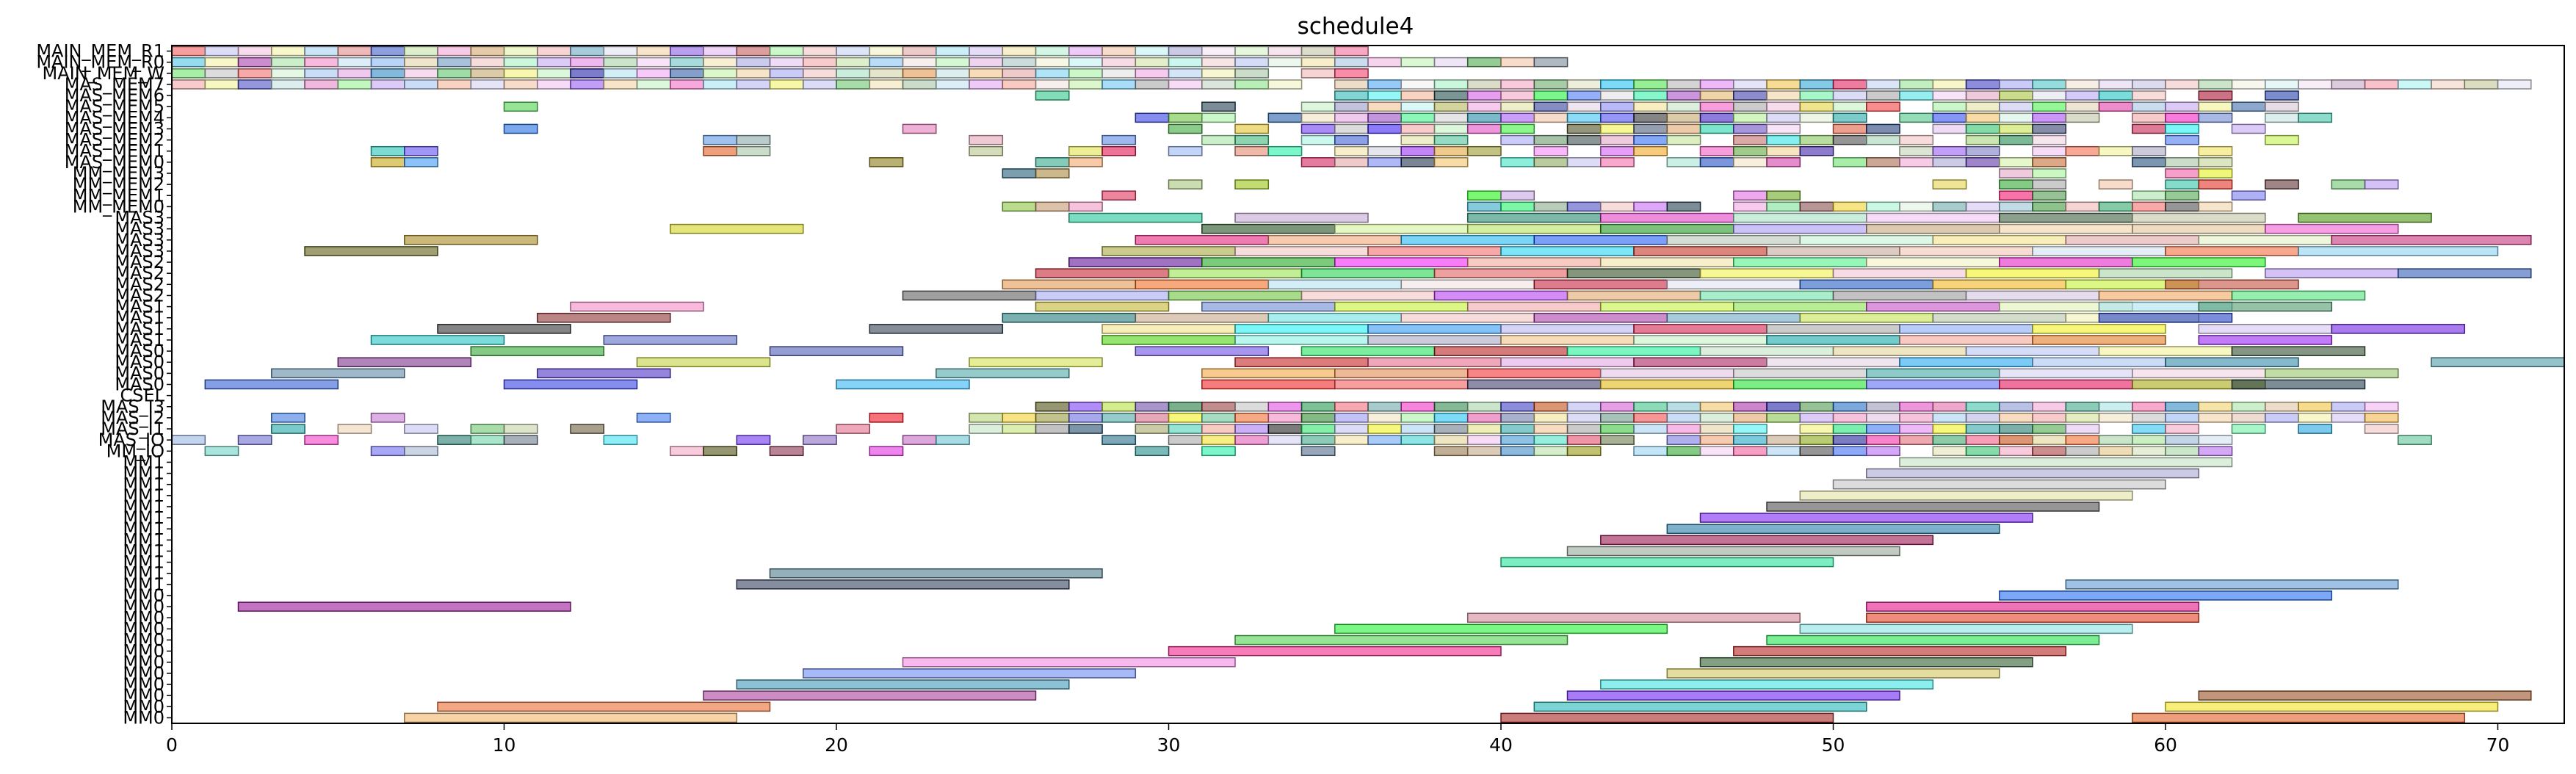 The width and height of the screenshot is (2576, 774). Describe the element at coordinates (139, 385) in the screenshot. I see `y-tick-label: MAS0` at that location.